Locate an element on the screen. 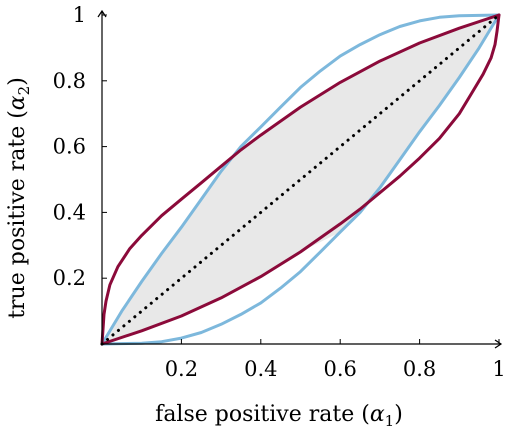 This screenshot has height=434, width=506. y-ticks: 0.2 0.4 0.6 0.8 1 is located at coordinates (80, 146).